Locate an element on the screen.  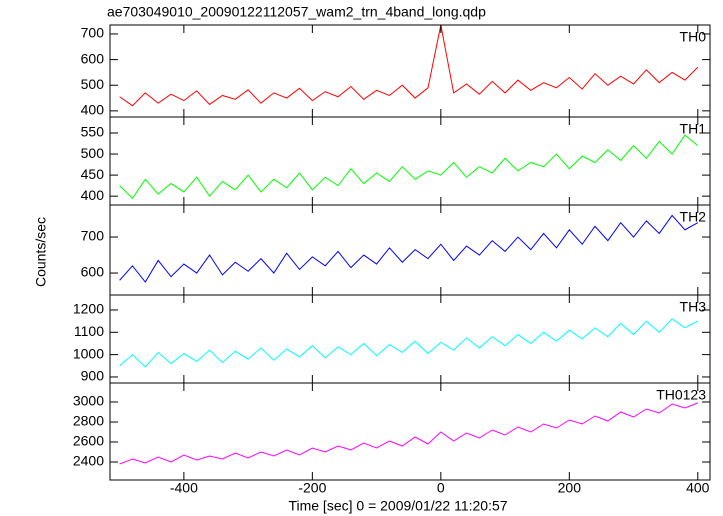
x-tick-label: 400 is located at coordinates (698, 488).